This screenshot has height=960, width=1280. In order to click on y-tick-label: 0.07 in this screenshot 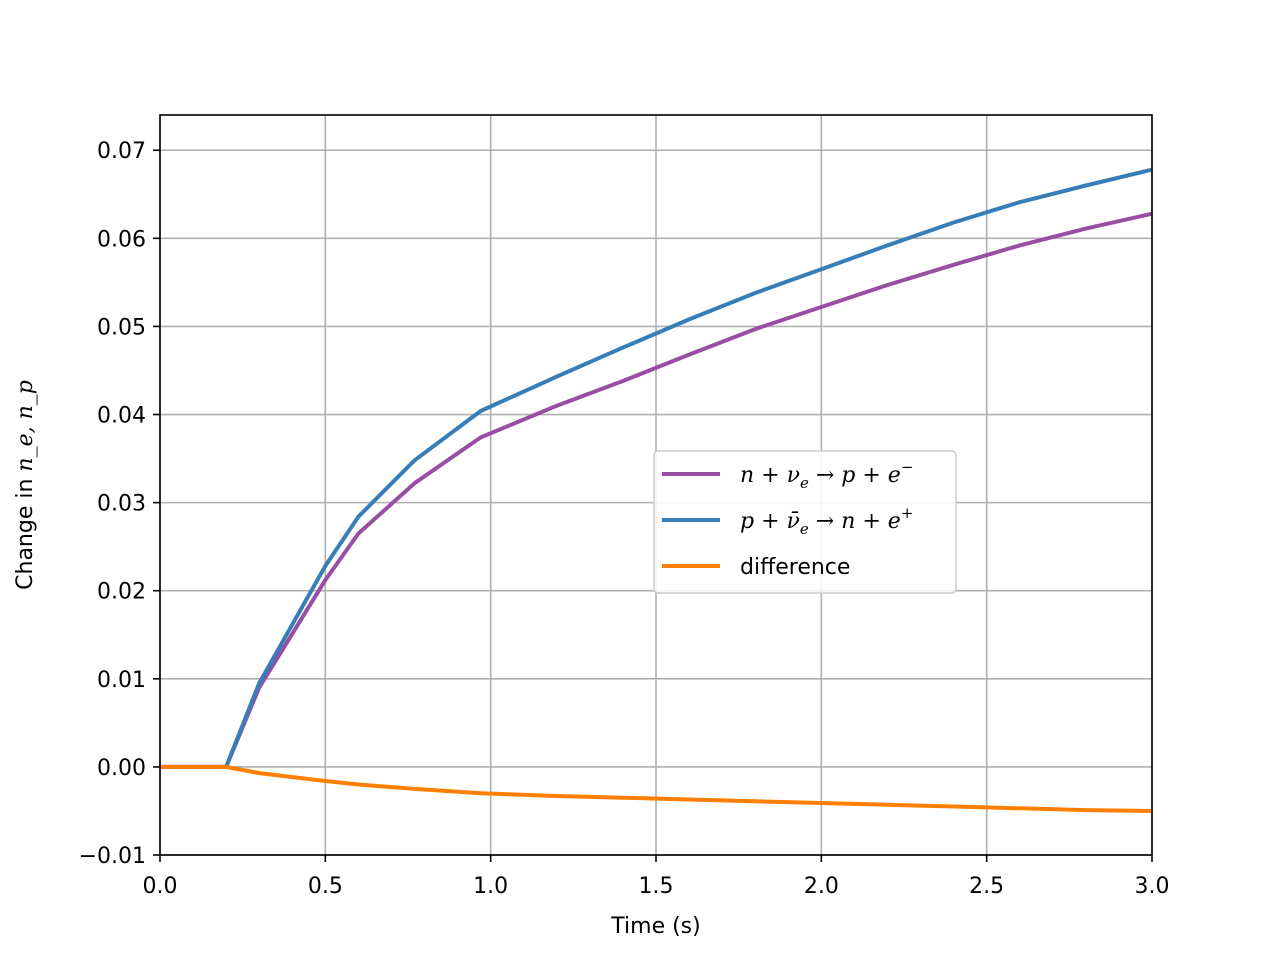, I will do `click(121, 151)`.